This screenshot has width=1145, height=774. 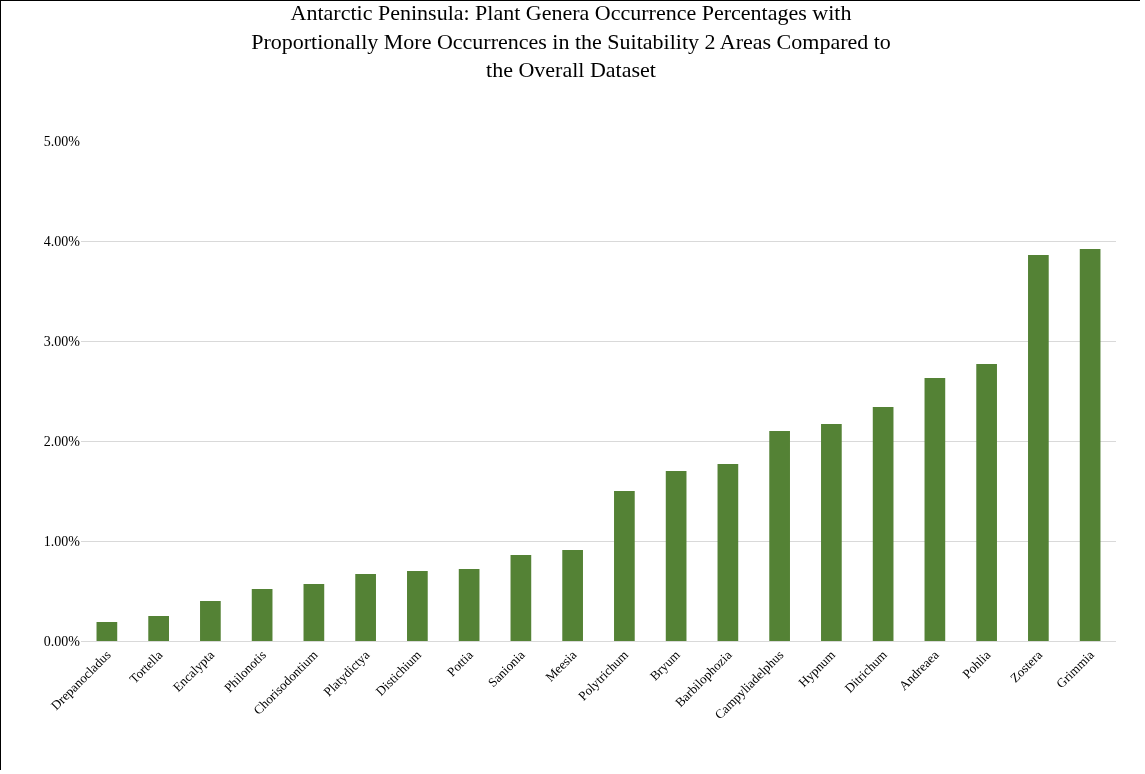 I want to click on y-tick-label: 3.00%, so click(x=62, y=341).